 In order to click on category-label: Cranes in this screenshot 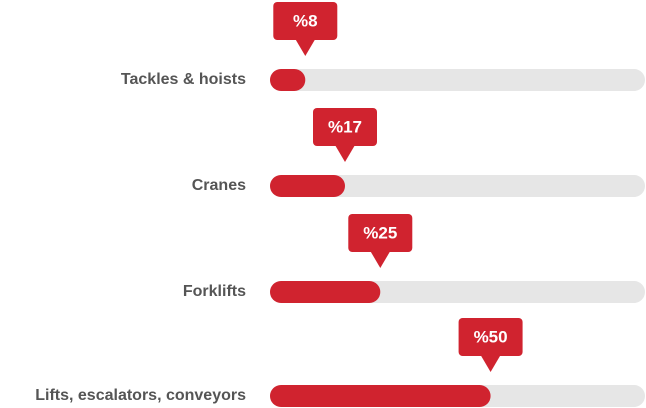, I will do `click(219, 185)`.